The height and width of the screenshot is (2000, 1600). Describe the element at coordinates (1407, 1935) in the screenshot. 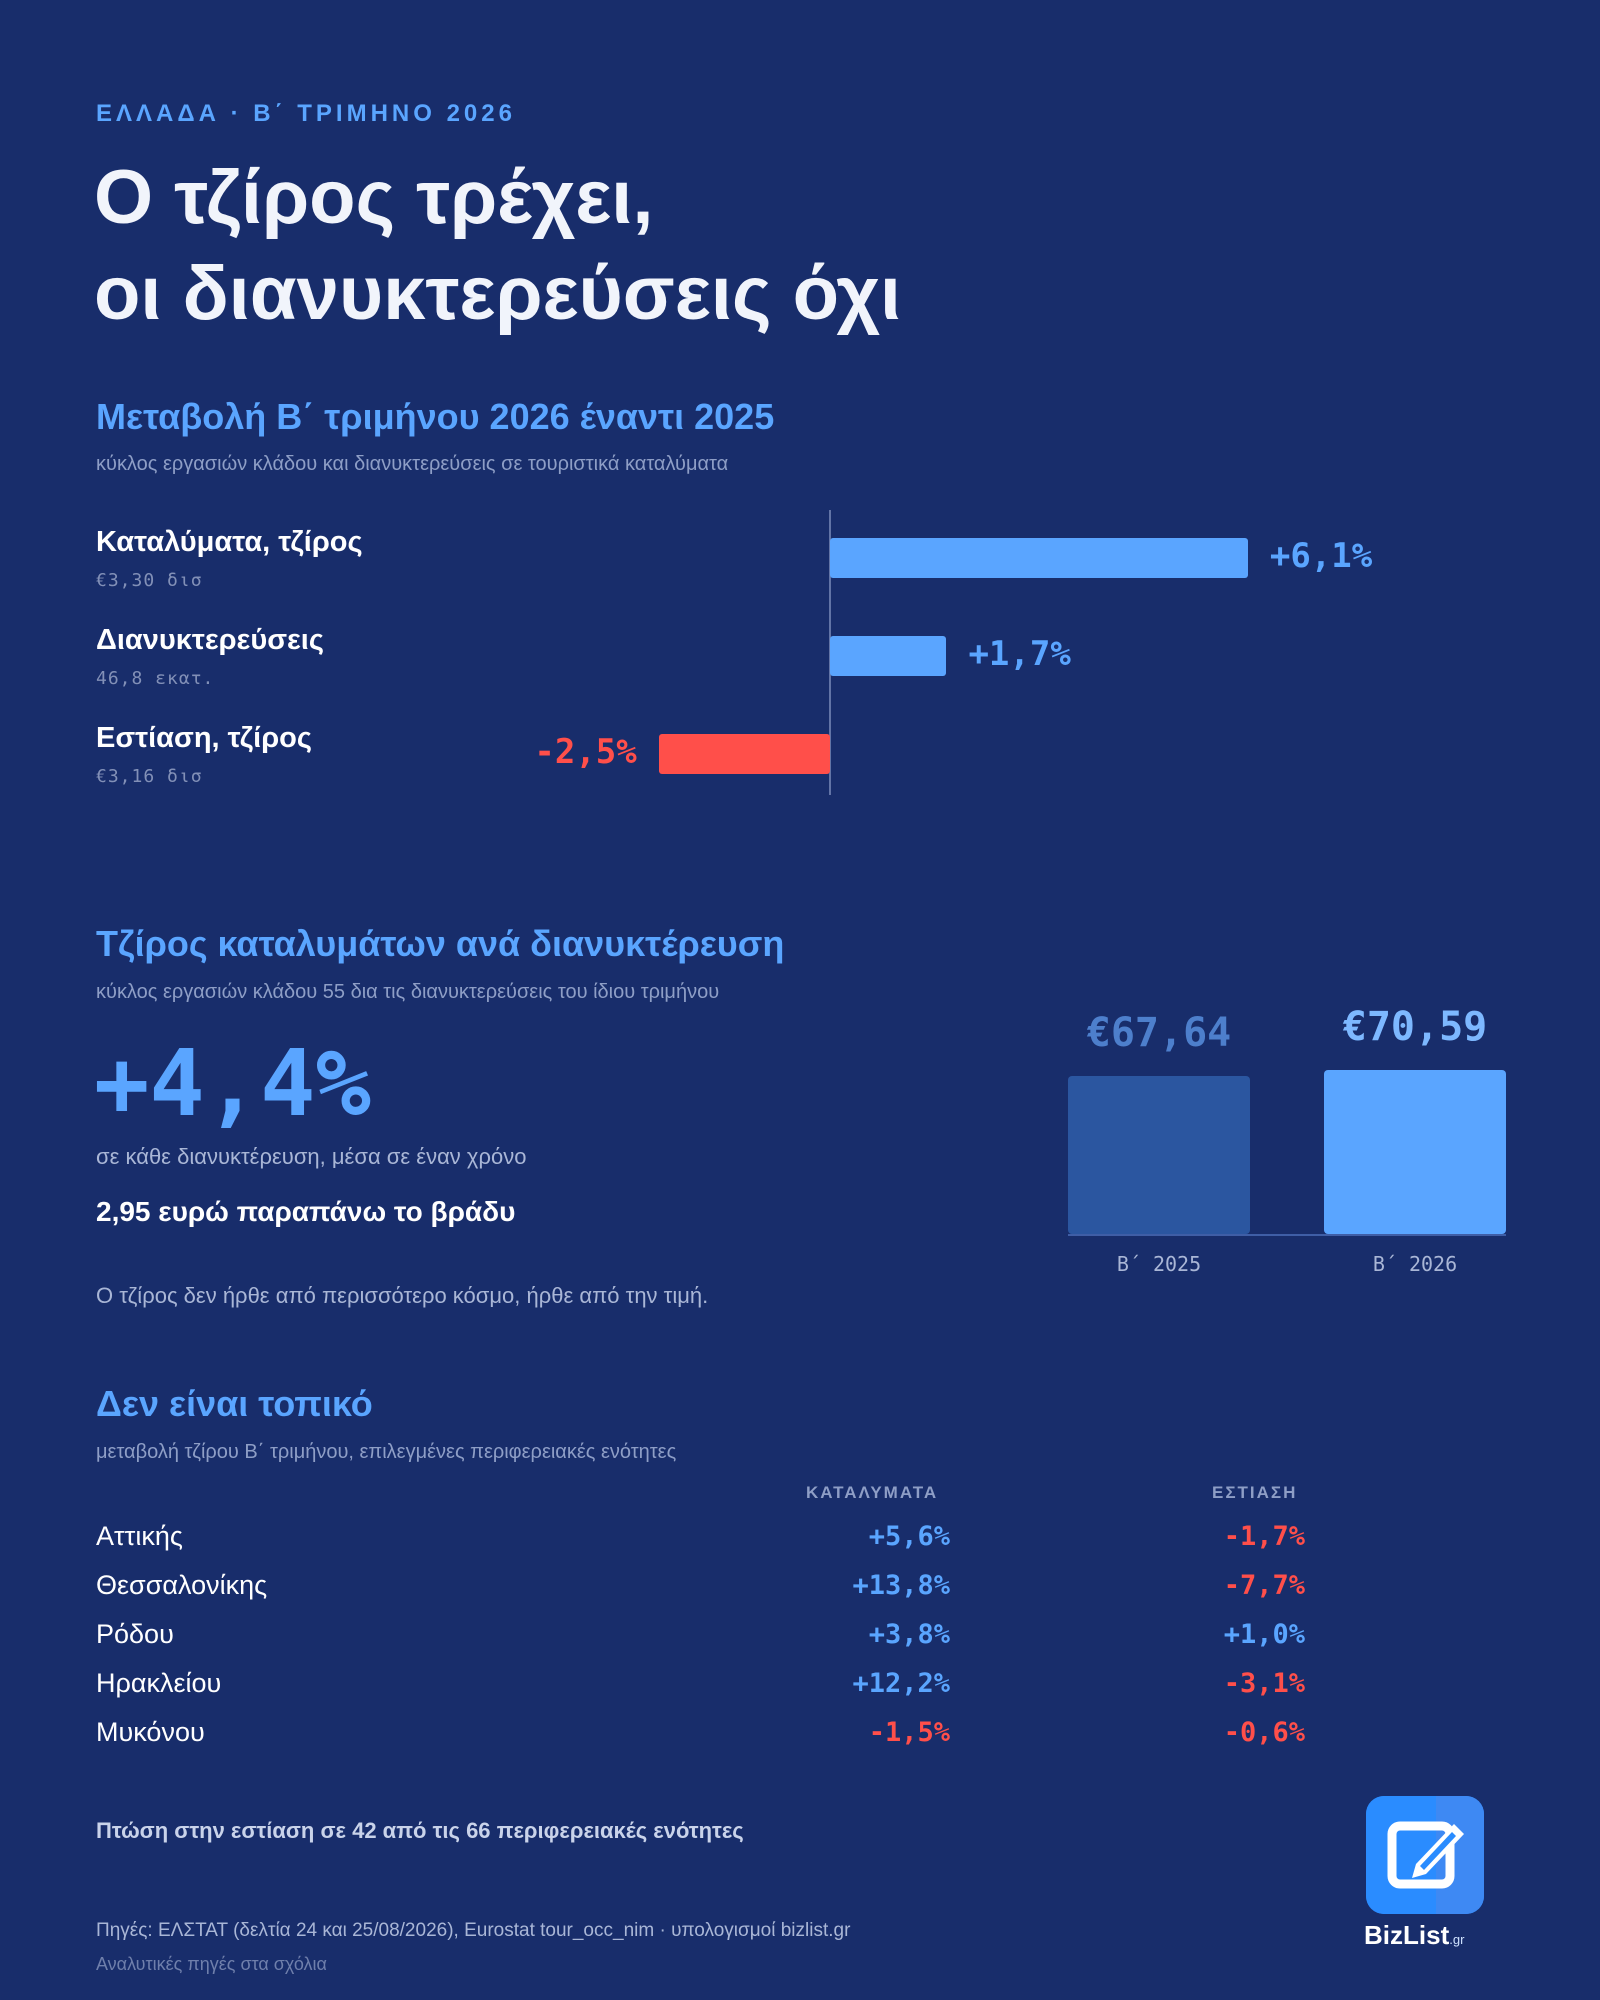

I see `logo-word: BizList` at that location.